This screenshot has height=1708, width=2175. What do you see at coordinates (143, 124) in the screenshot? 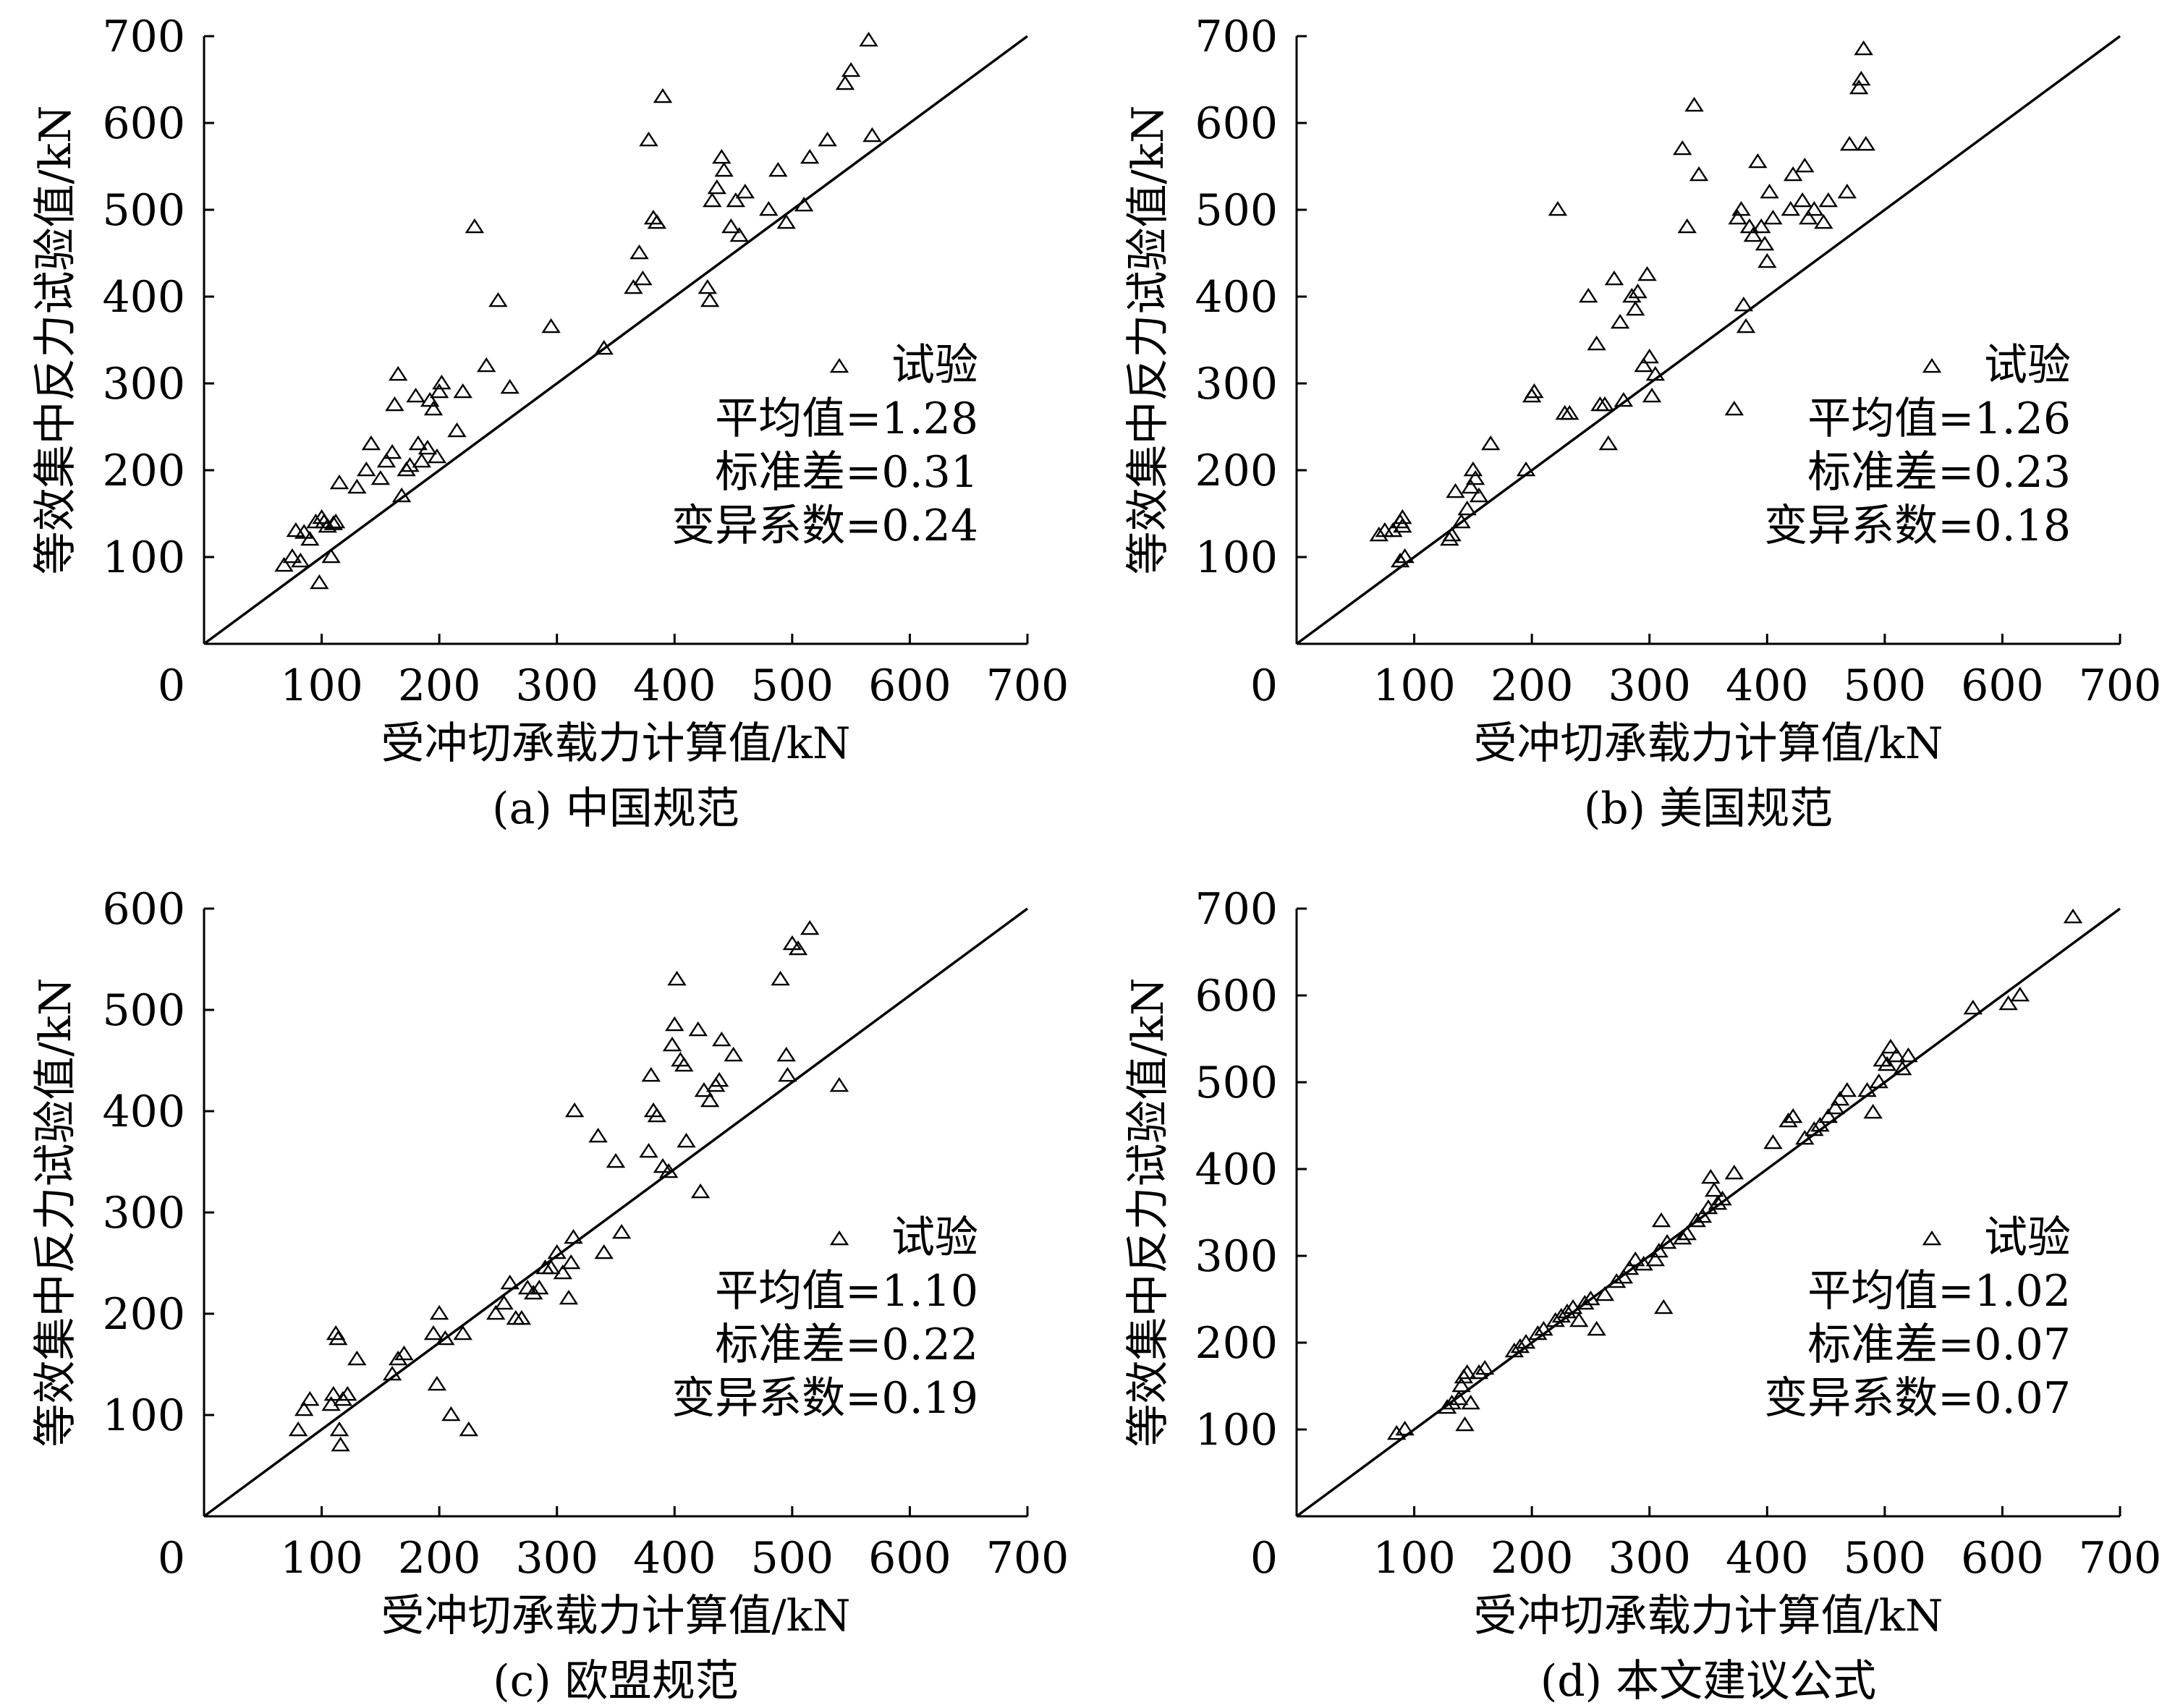
I see `y-tick-label: 600` at bounding box center [143, 124].